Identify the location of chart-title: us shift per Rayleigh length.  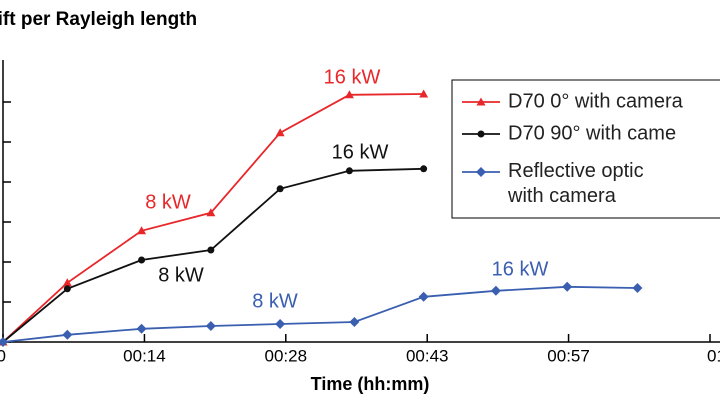
(98, 19).